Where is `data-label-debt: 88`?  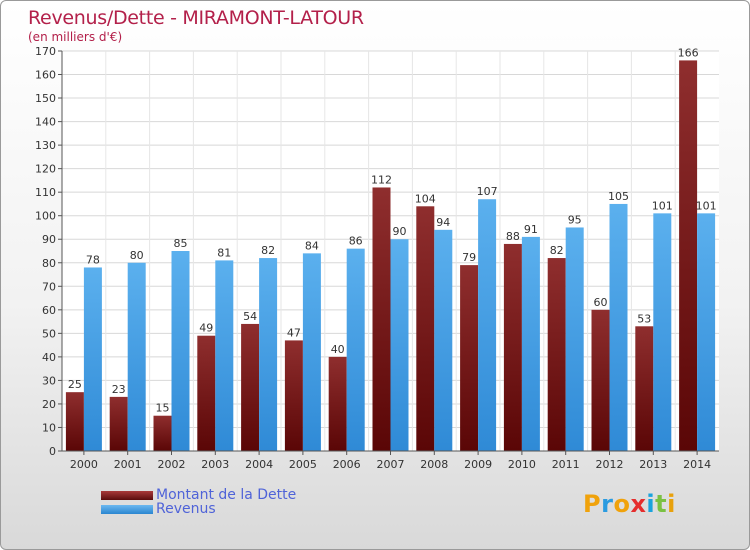
data-label-debt: 88 is located at coordinates (513, 236).